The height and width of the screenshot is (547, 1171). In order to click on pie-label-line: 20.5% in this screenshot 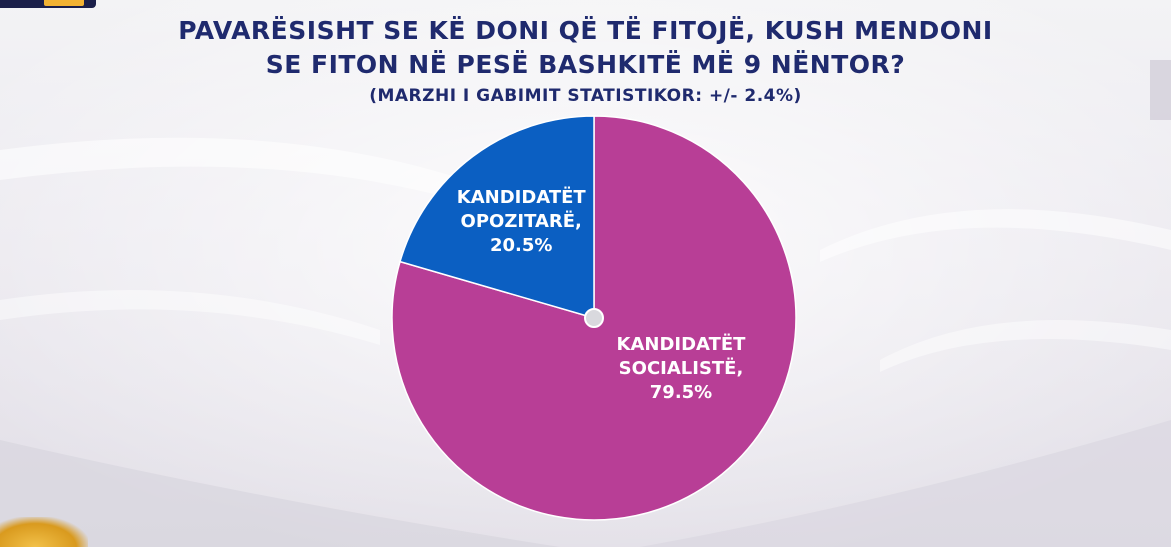, I will do `click(521, 245)`.